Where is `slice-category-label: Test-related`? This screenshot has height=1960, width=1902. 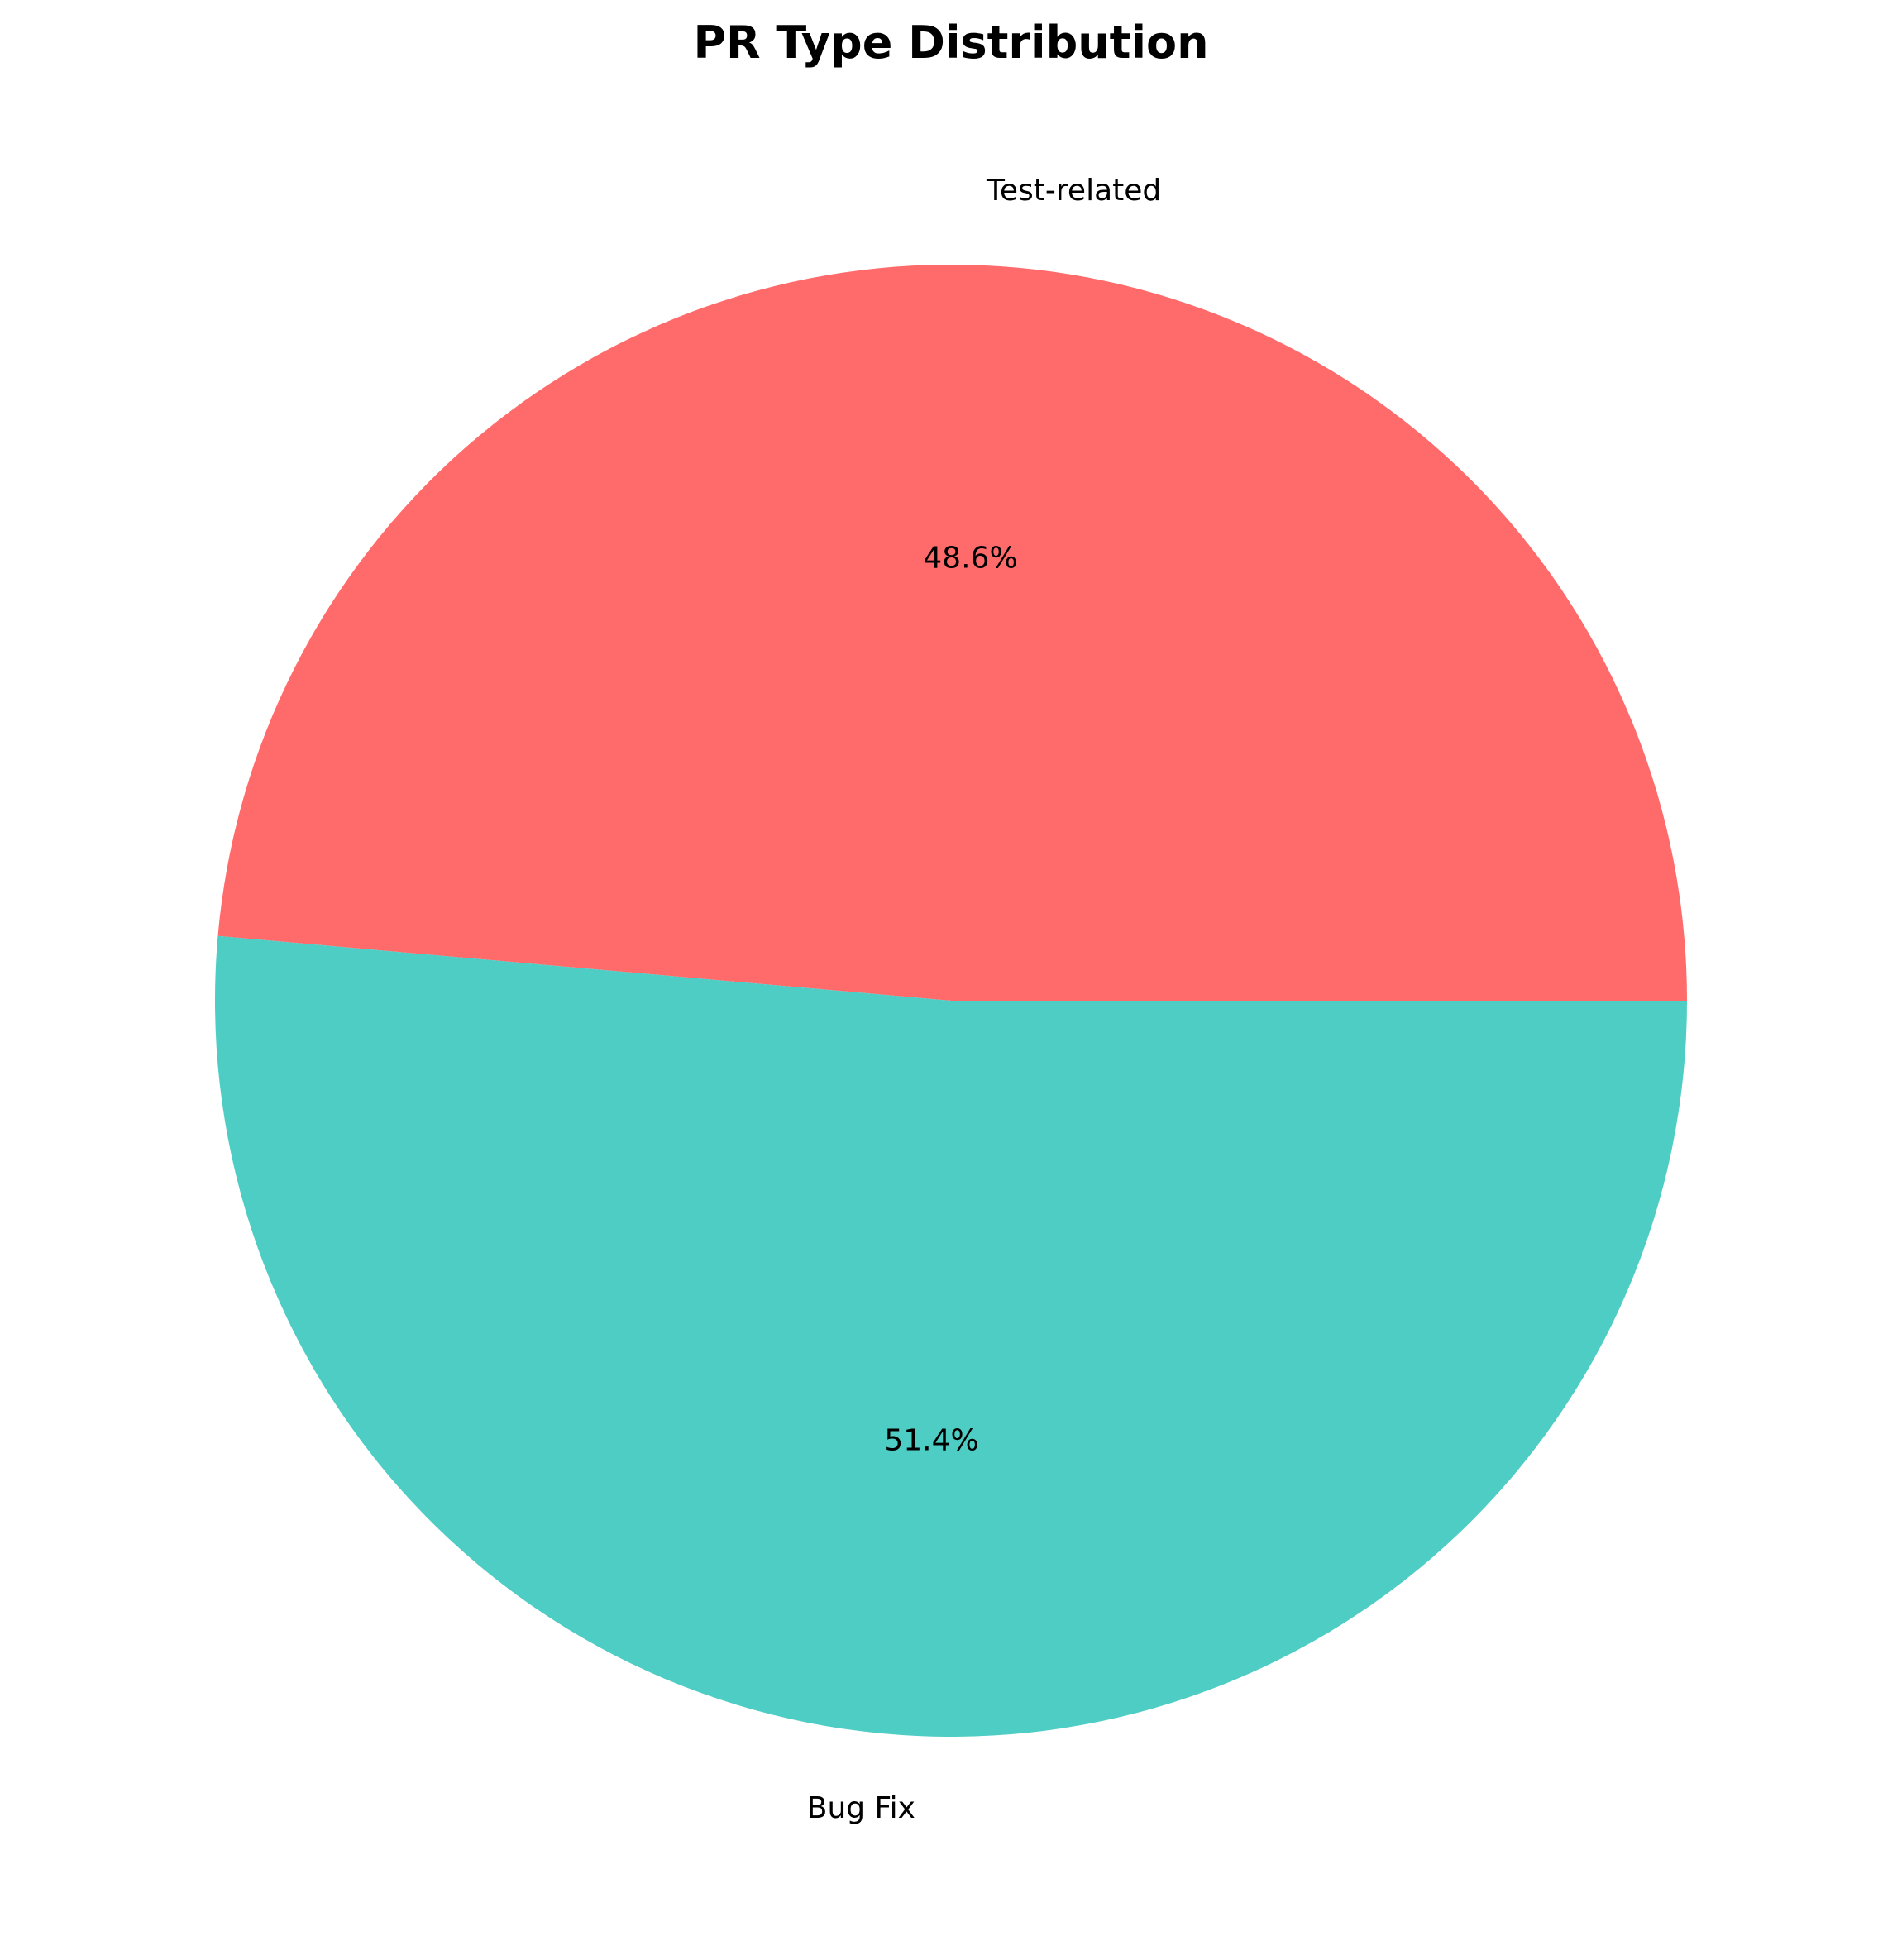
slice-category-label: Test-related is located at coordinates (1074, 191).